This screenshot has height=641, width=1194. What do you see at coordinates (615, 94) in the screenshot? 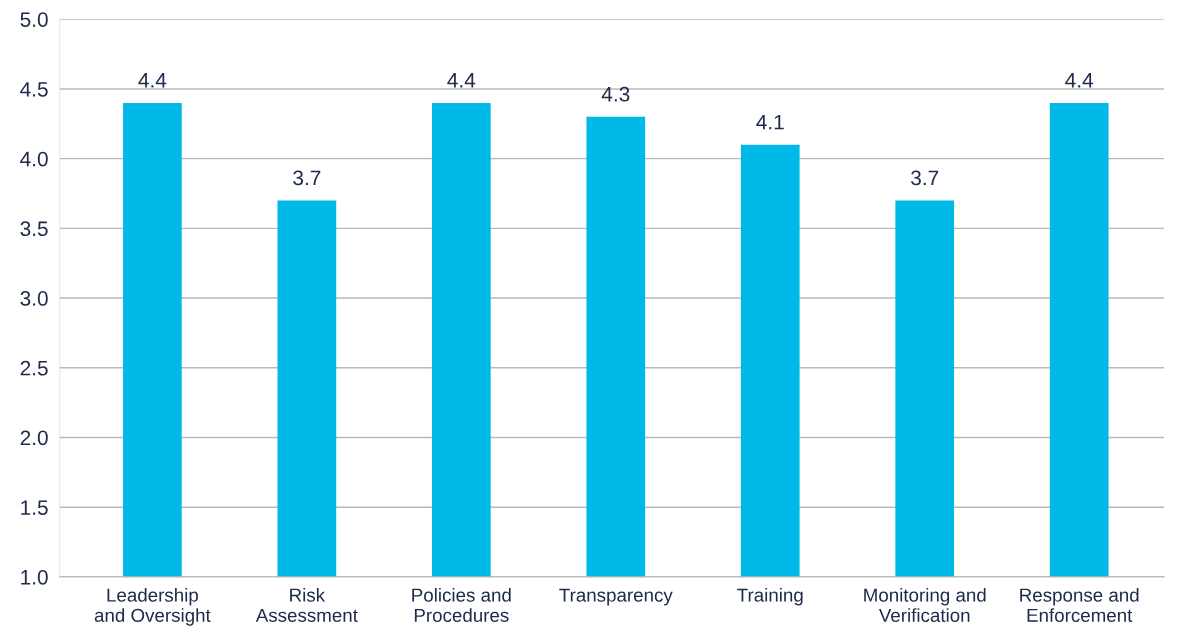
I see `data-label: 4.3` at bounding box center [615, 94].